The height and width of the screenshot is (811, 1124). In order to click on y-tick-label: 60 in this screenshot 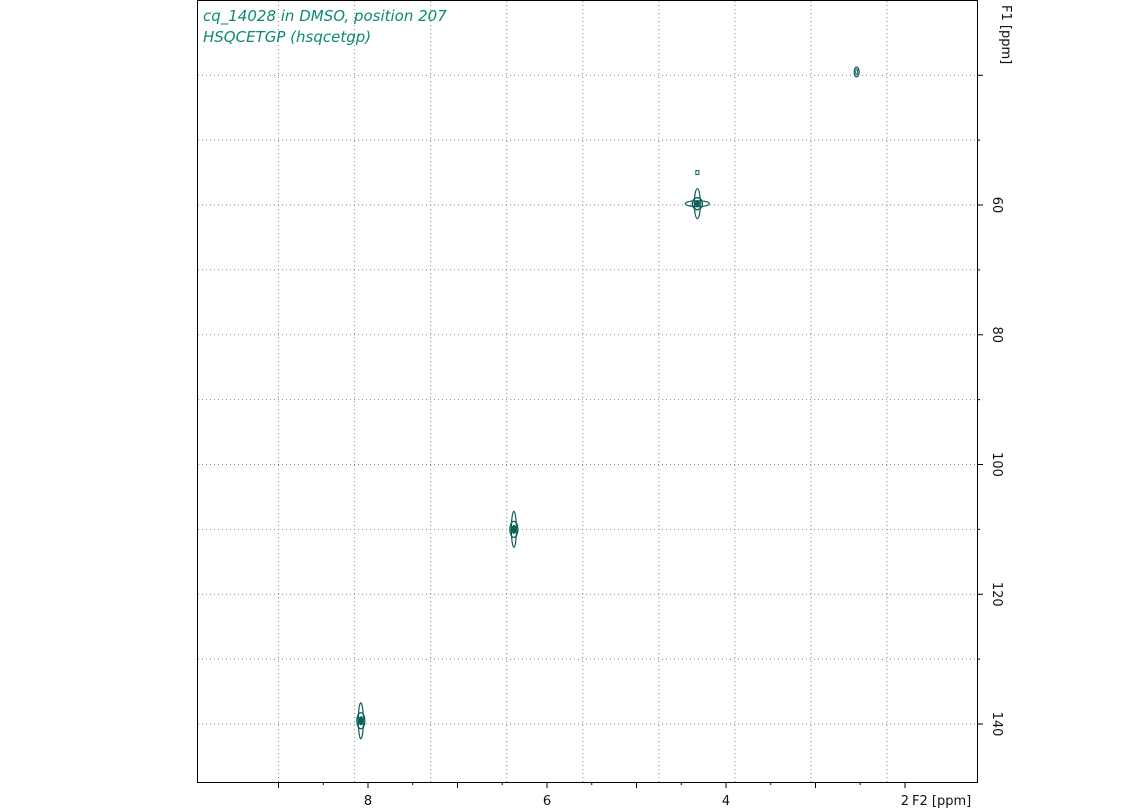, I will do `click(996, 205)`.